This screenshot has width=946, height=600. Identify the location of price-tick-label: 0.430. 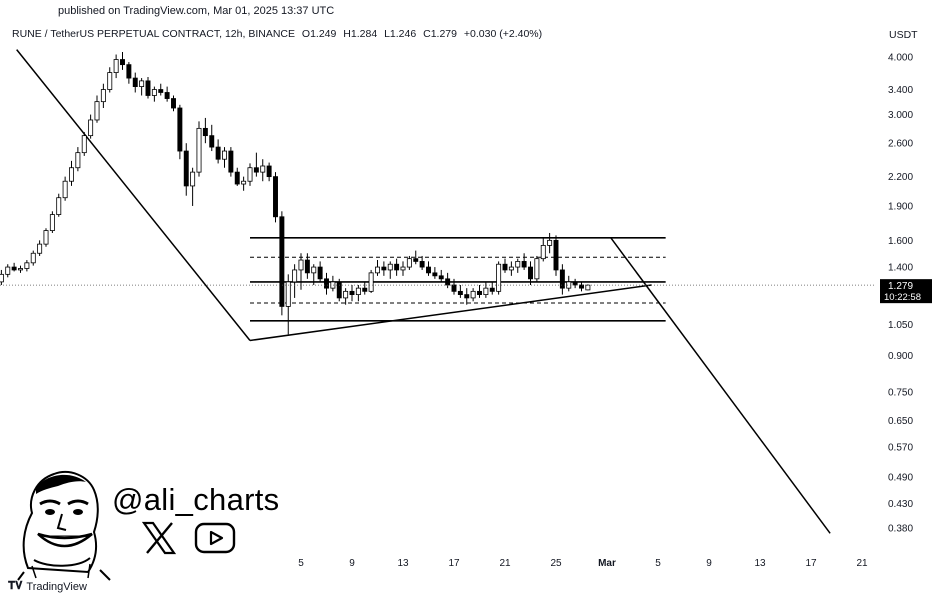
(900, 504).